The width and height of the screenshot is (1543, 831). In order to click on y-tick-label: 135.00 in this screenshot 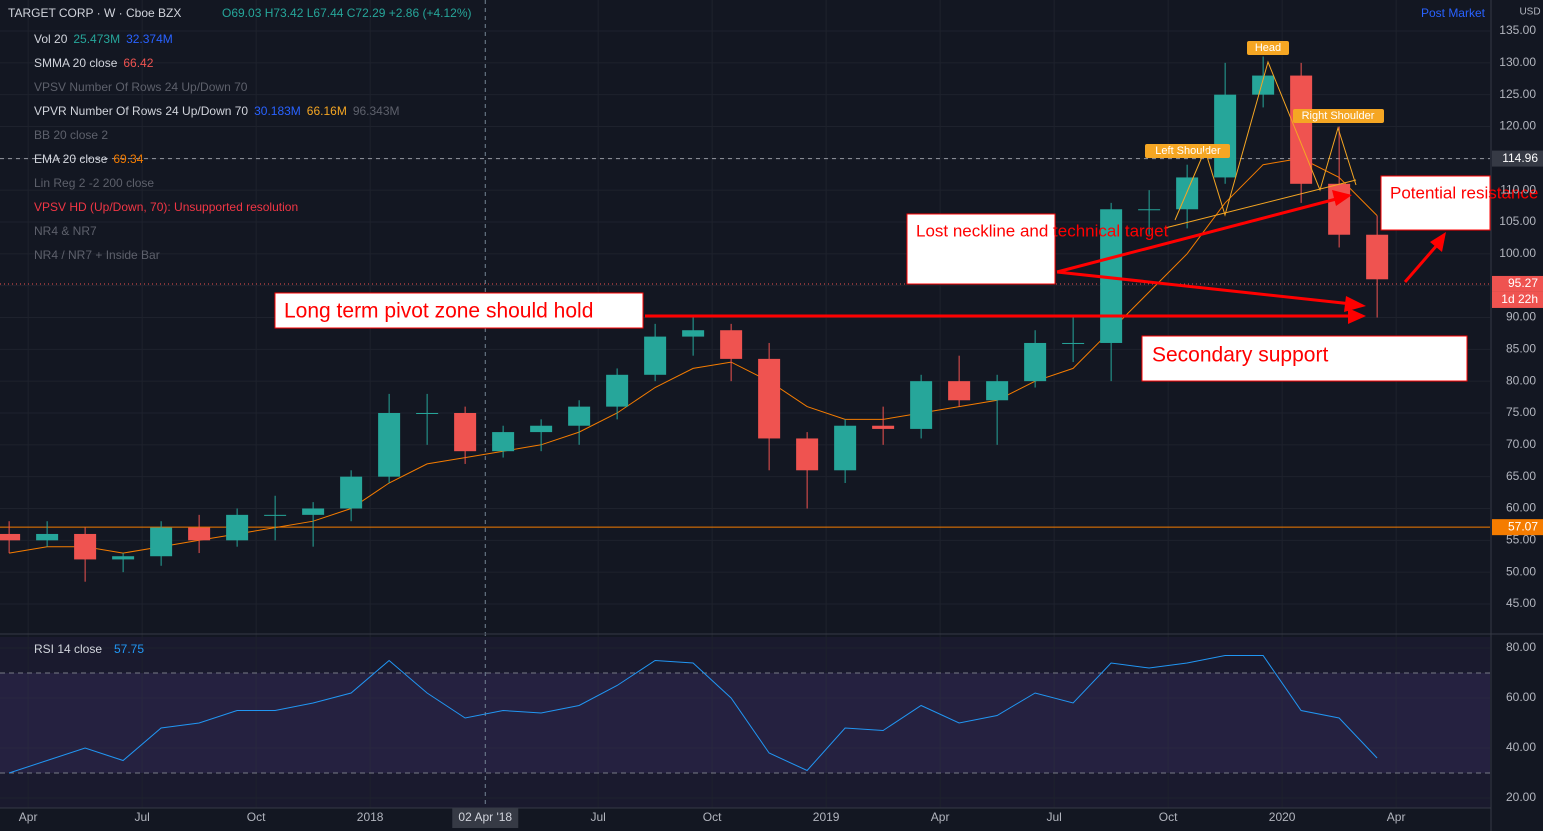, I will do `click(1517, 30)`.